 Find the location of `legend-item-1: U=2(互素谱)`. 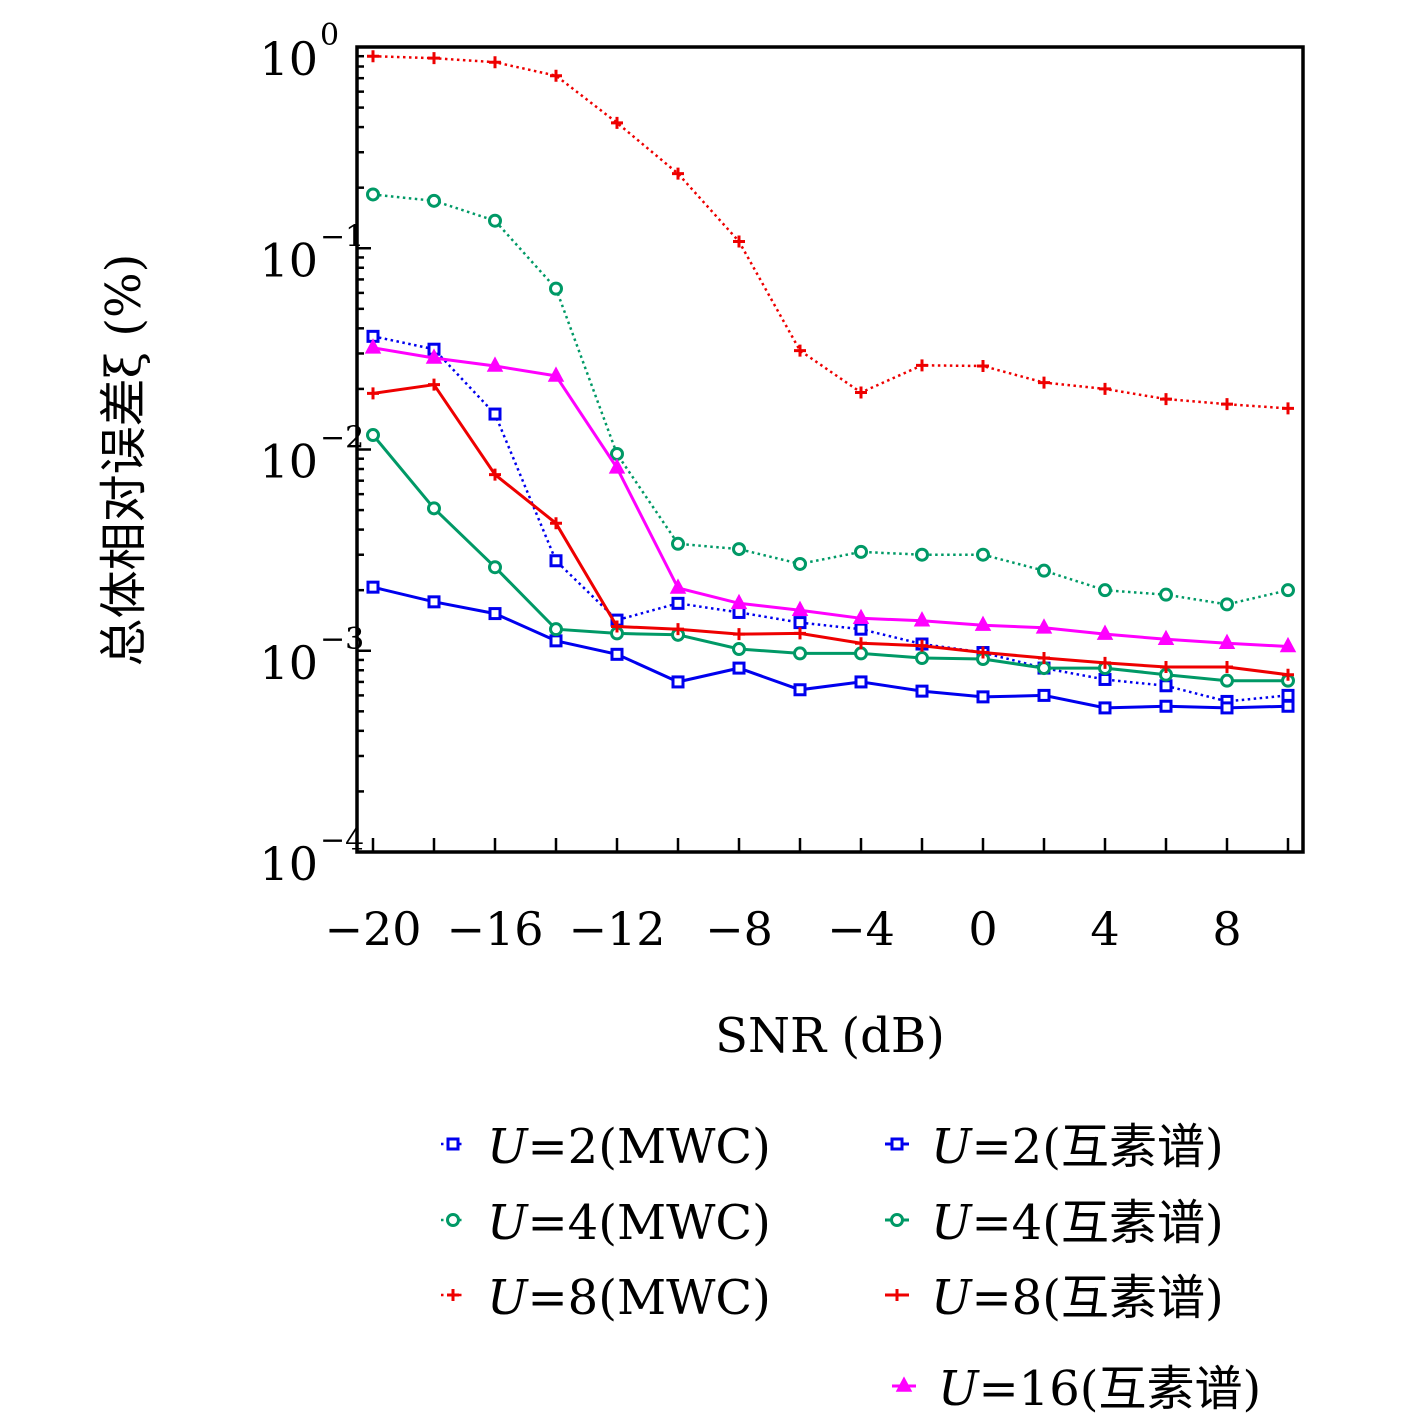

legend-item-1: U=2(互素谱) is located at coordinates (1054, 1147).